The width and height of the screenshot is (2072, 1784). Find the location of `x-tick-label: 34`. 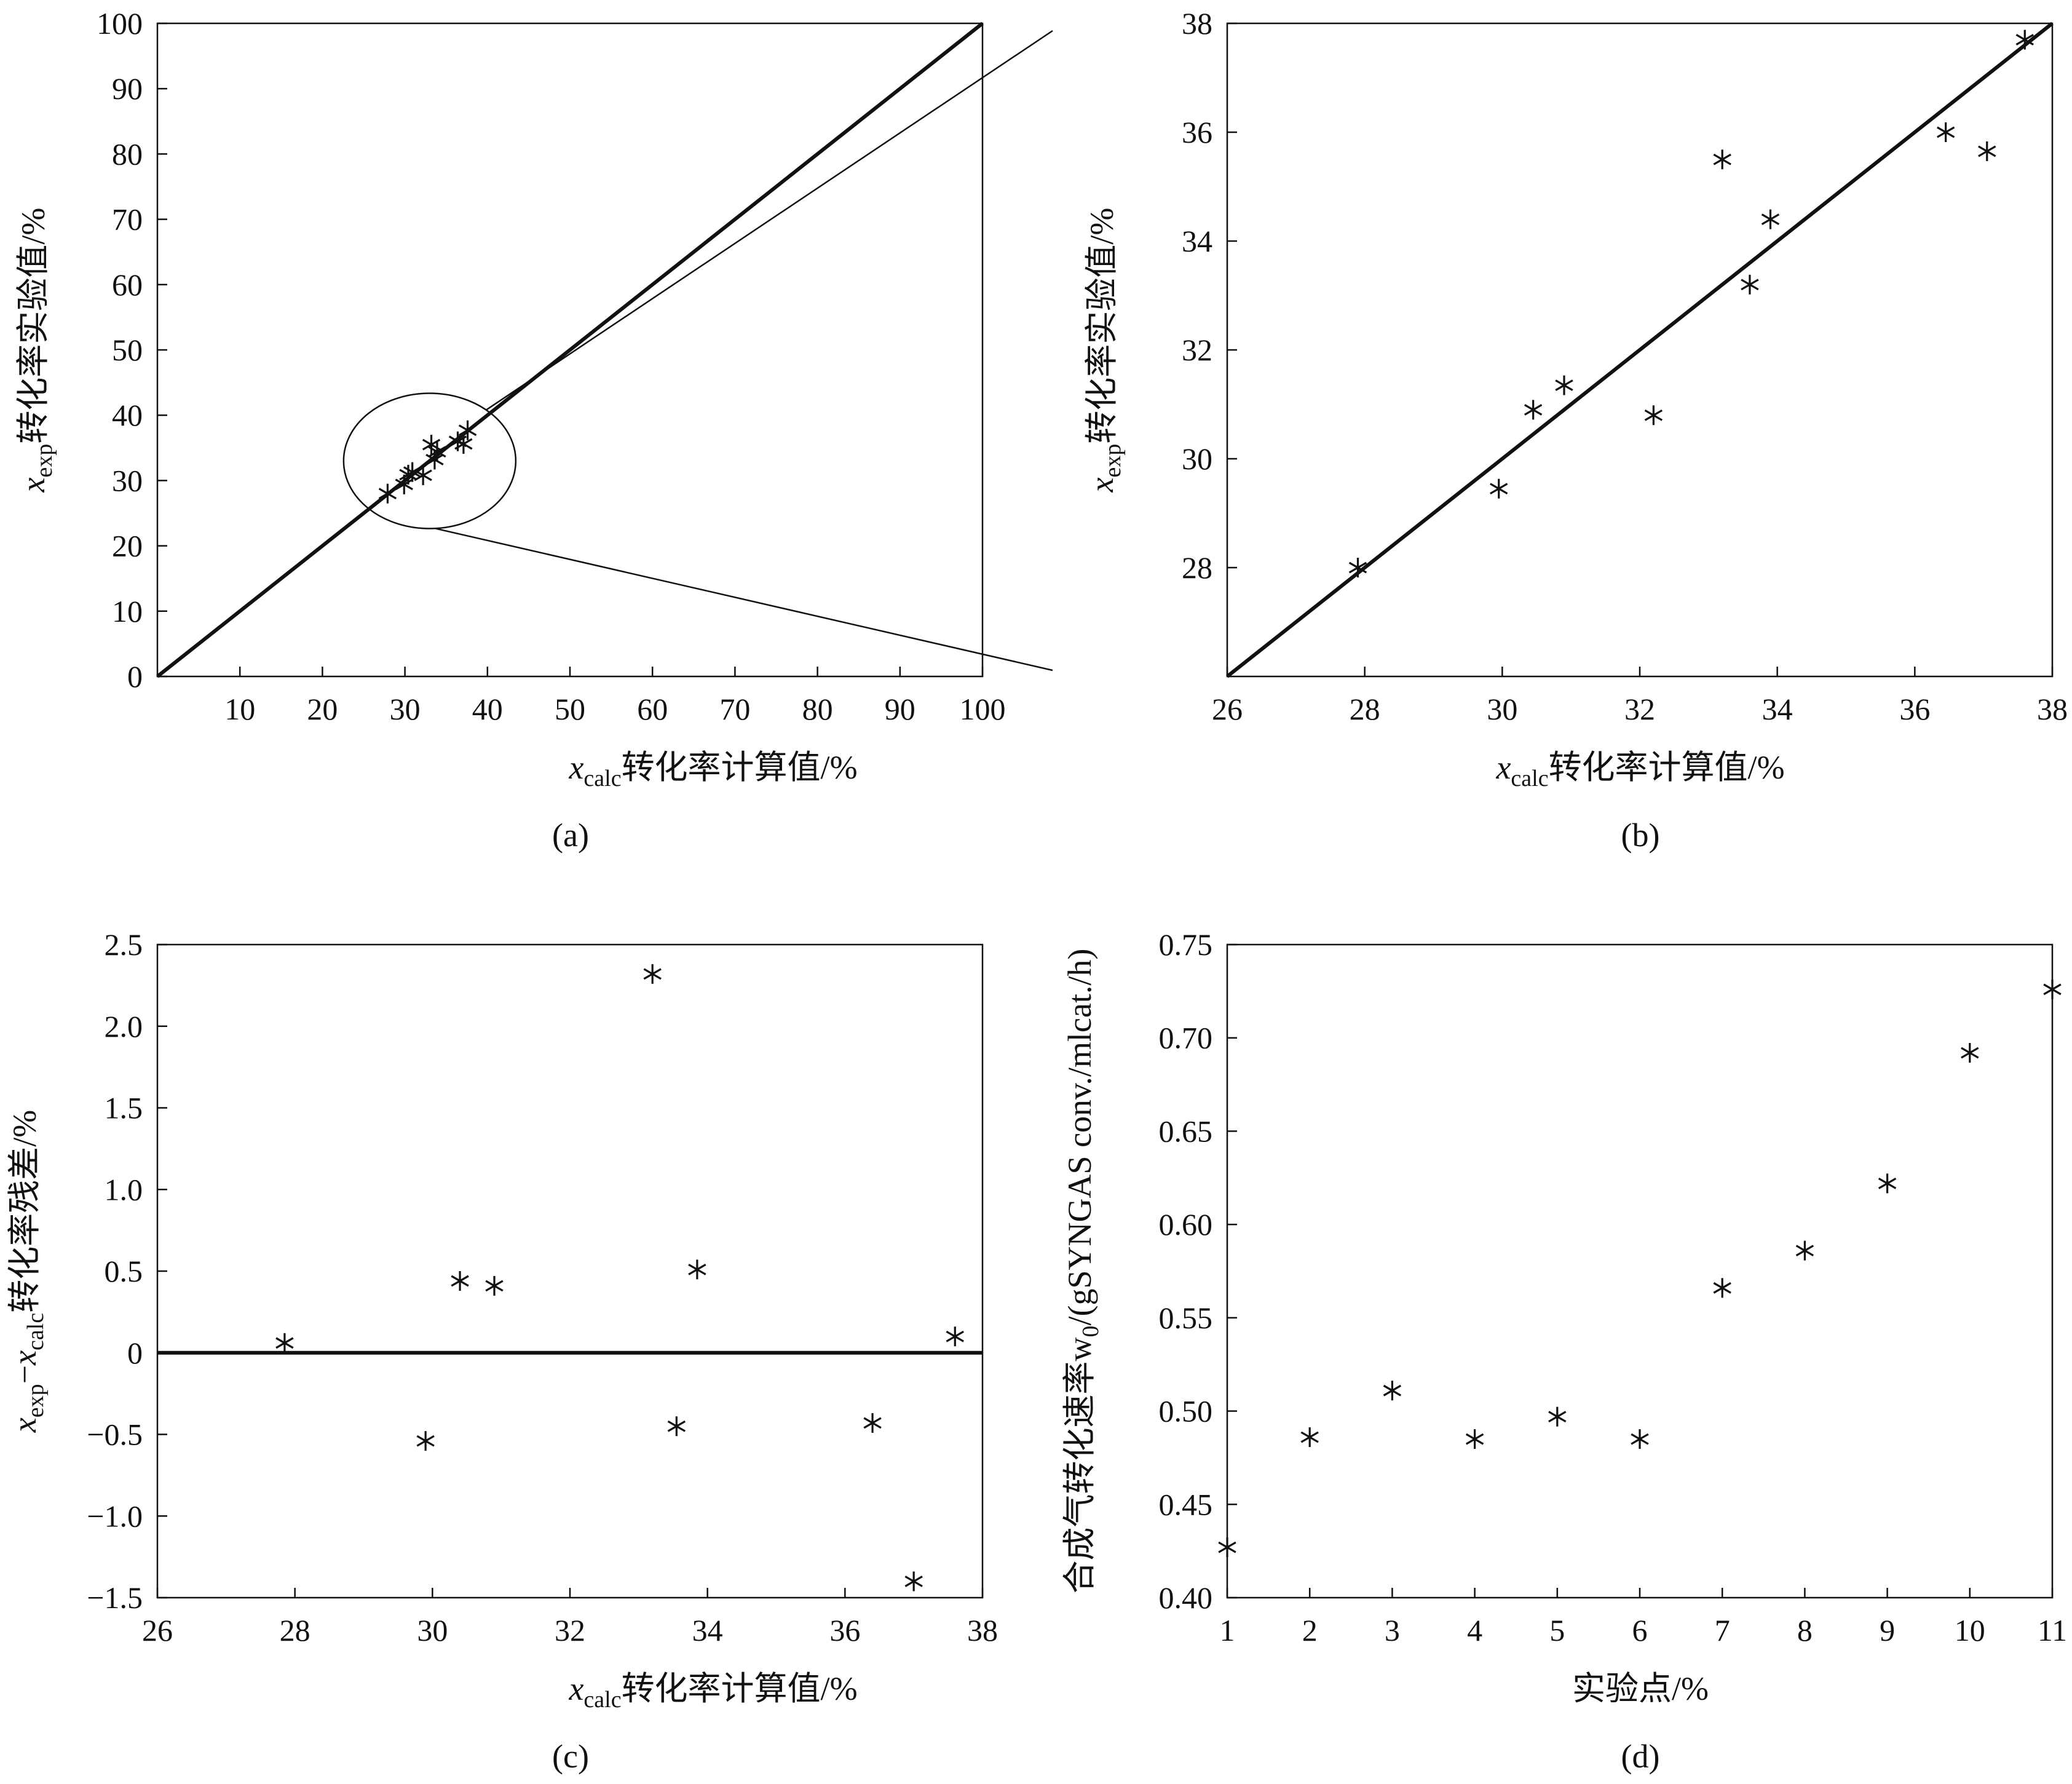

x-tick-label: 34 is located at coordinates (708, 1630).